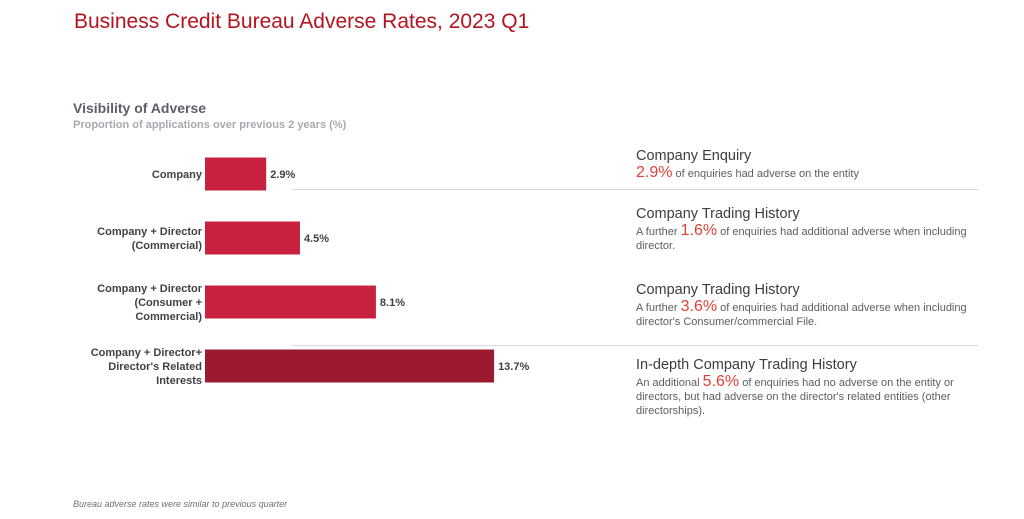  Describe the element at coordinates (699, 230) in the screenshot. I see `insight-percent: 1.6%` at that location.